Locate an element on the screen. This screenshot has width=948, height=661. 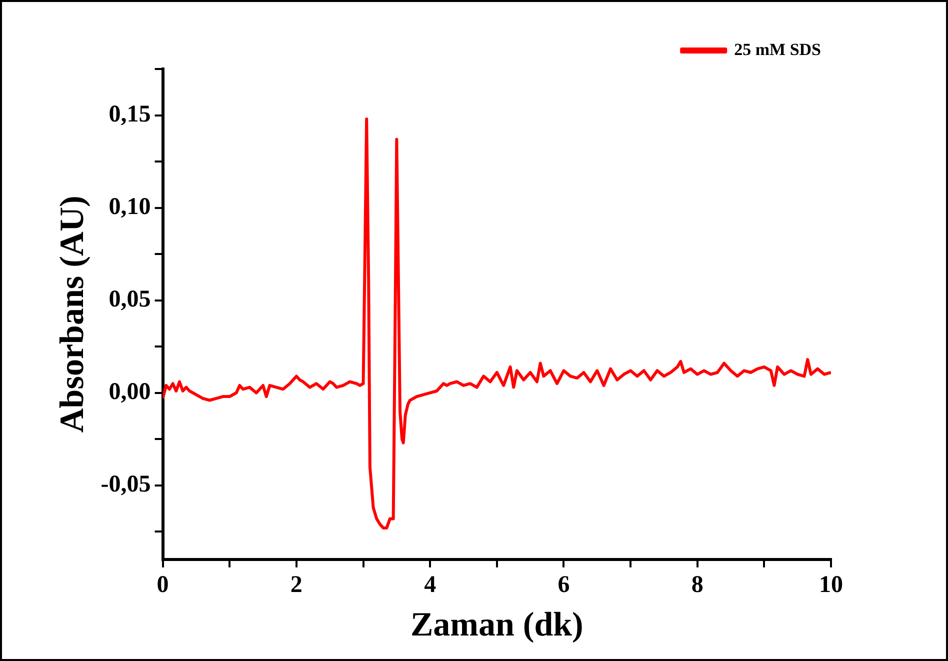
x-tick-label: 10 is located at coordinates (831, 585).